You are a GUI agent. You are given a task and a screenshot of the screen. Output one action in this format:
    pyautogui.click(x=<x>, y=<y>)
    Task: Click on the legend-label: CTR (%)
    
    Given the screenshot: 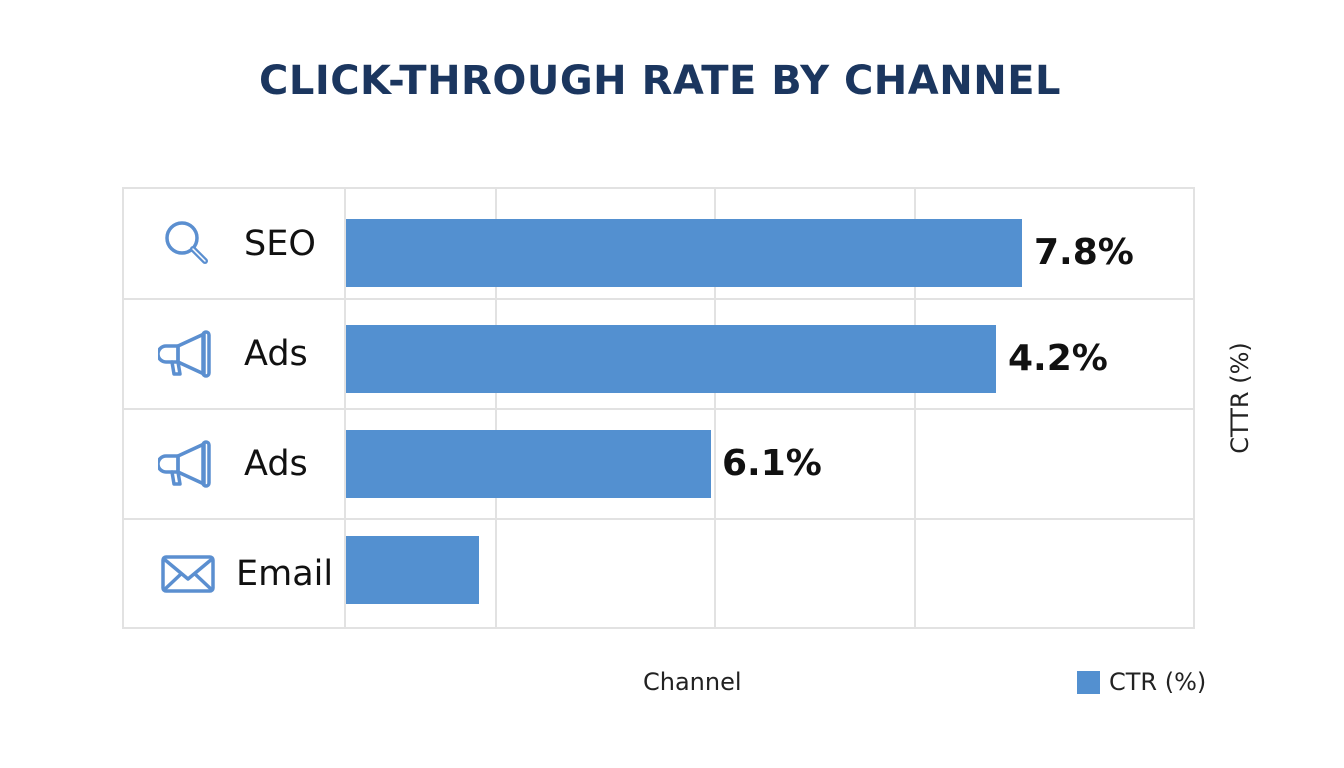 What is the action you would take?
    pyautogui.click(x=1158, y=682)
    